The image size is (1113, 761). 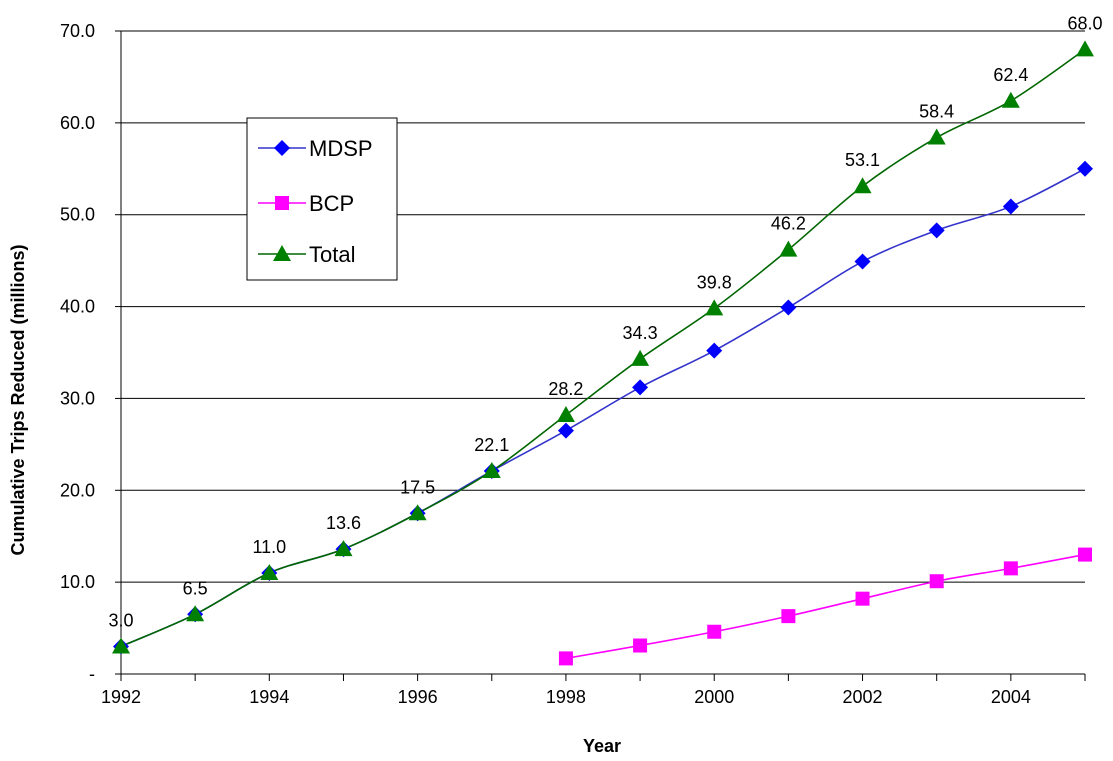 I want to click on legend-label-0: MDSP, so click(x=341, y=148).